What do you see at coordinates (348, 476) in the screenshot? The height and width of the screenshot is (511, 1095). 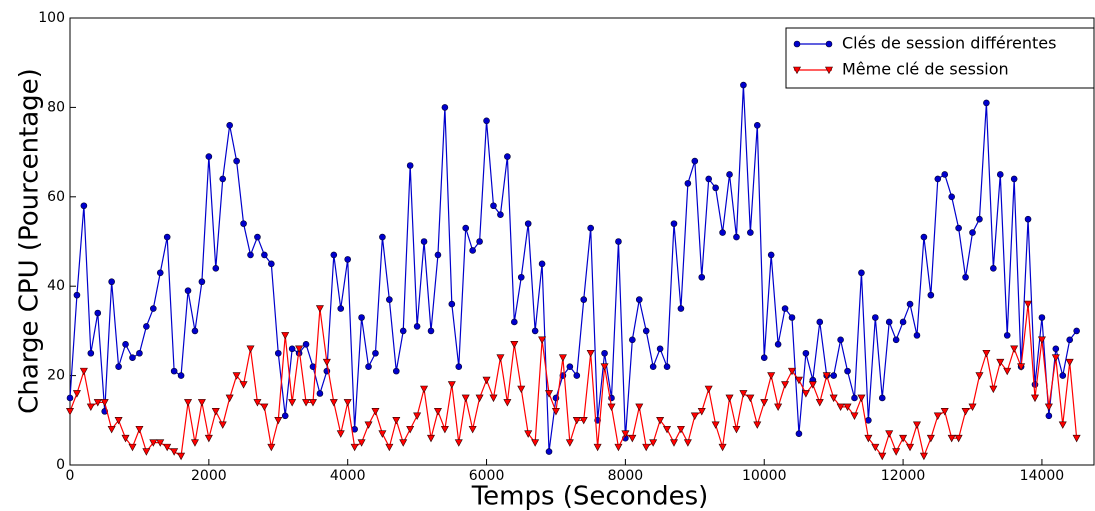 I see `x-tick-label: 4000` at bounding box center [348, 476].